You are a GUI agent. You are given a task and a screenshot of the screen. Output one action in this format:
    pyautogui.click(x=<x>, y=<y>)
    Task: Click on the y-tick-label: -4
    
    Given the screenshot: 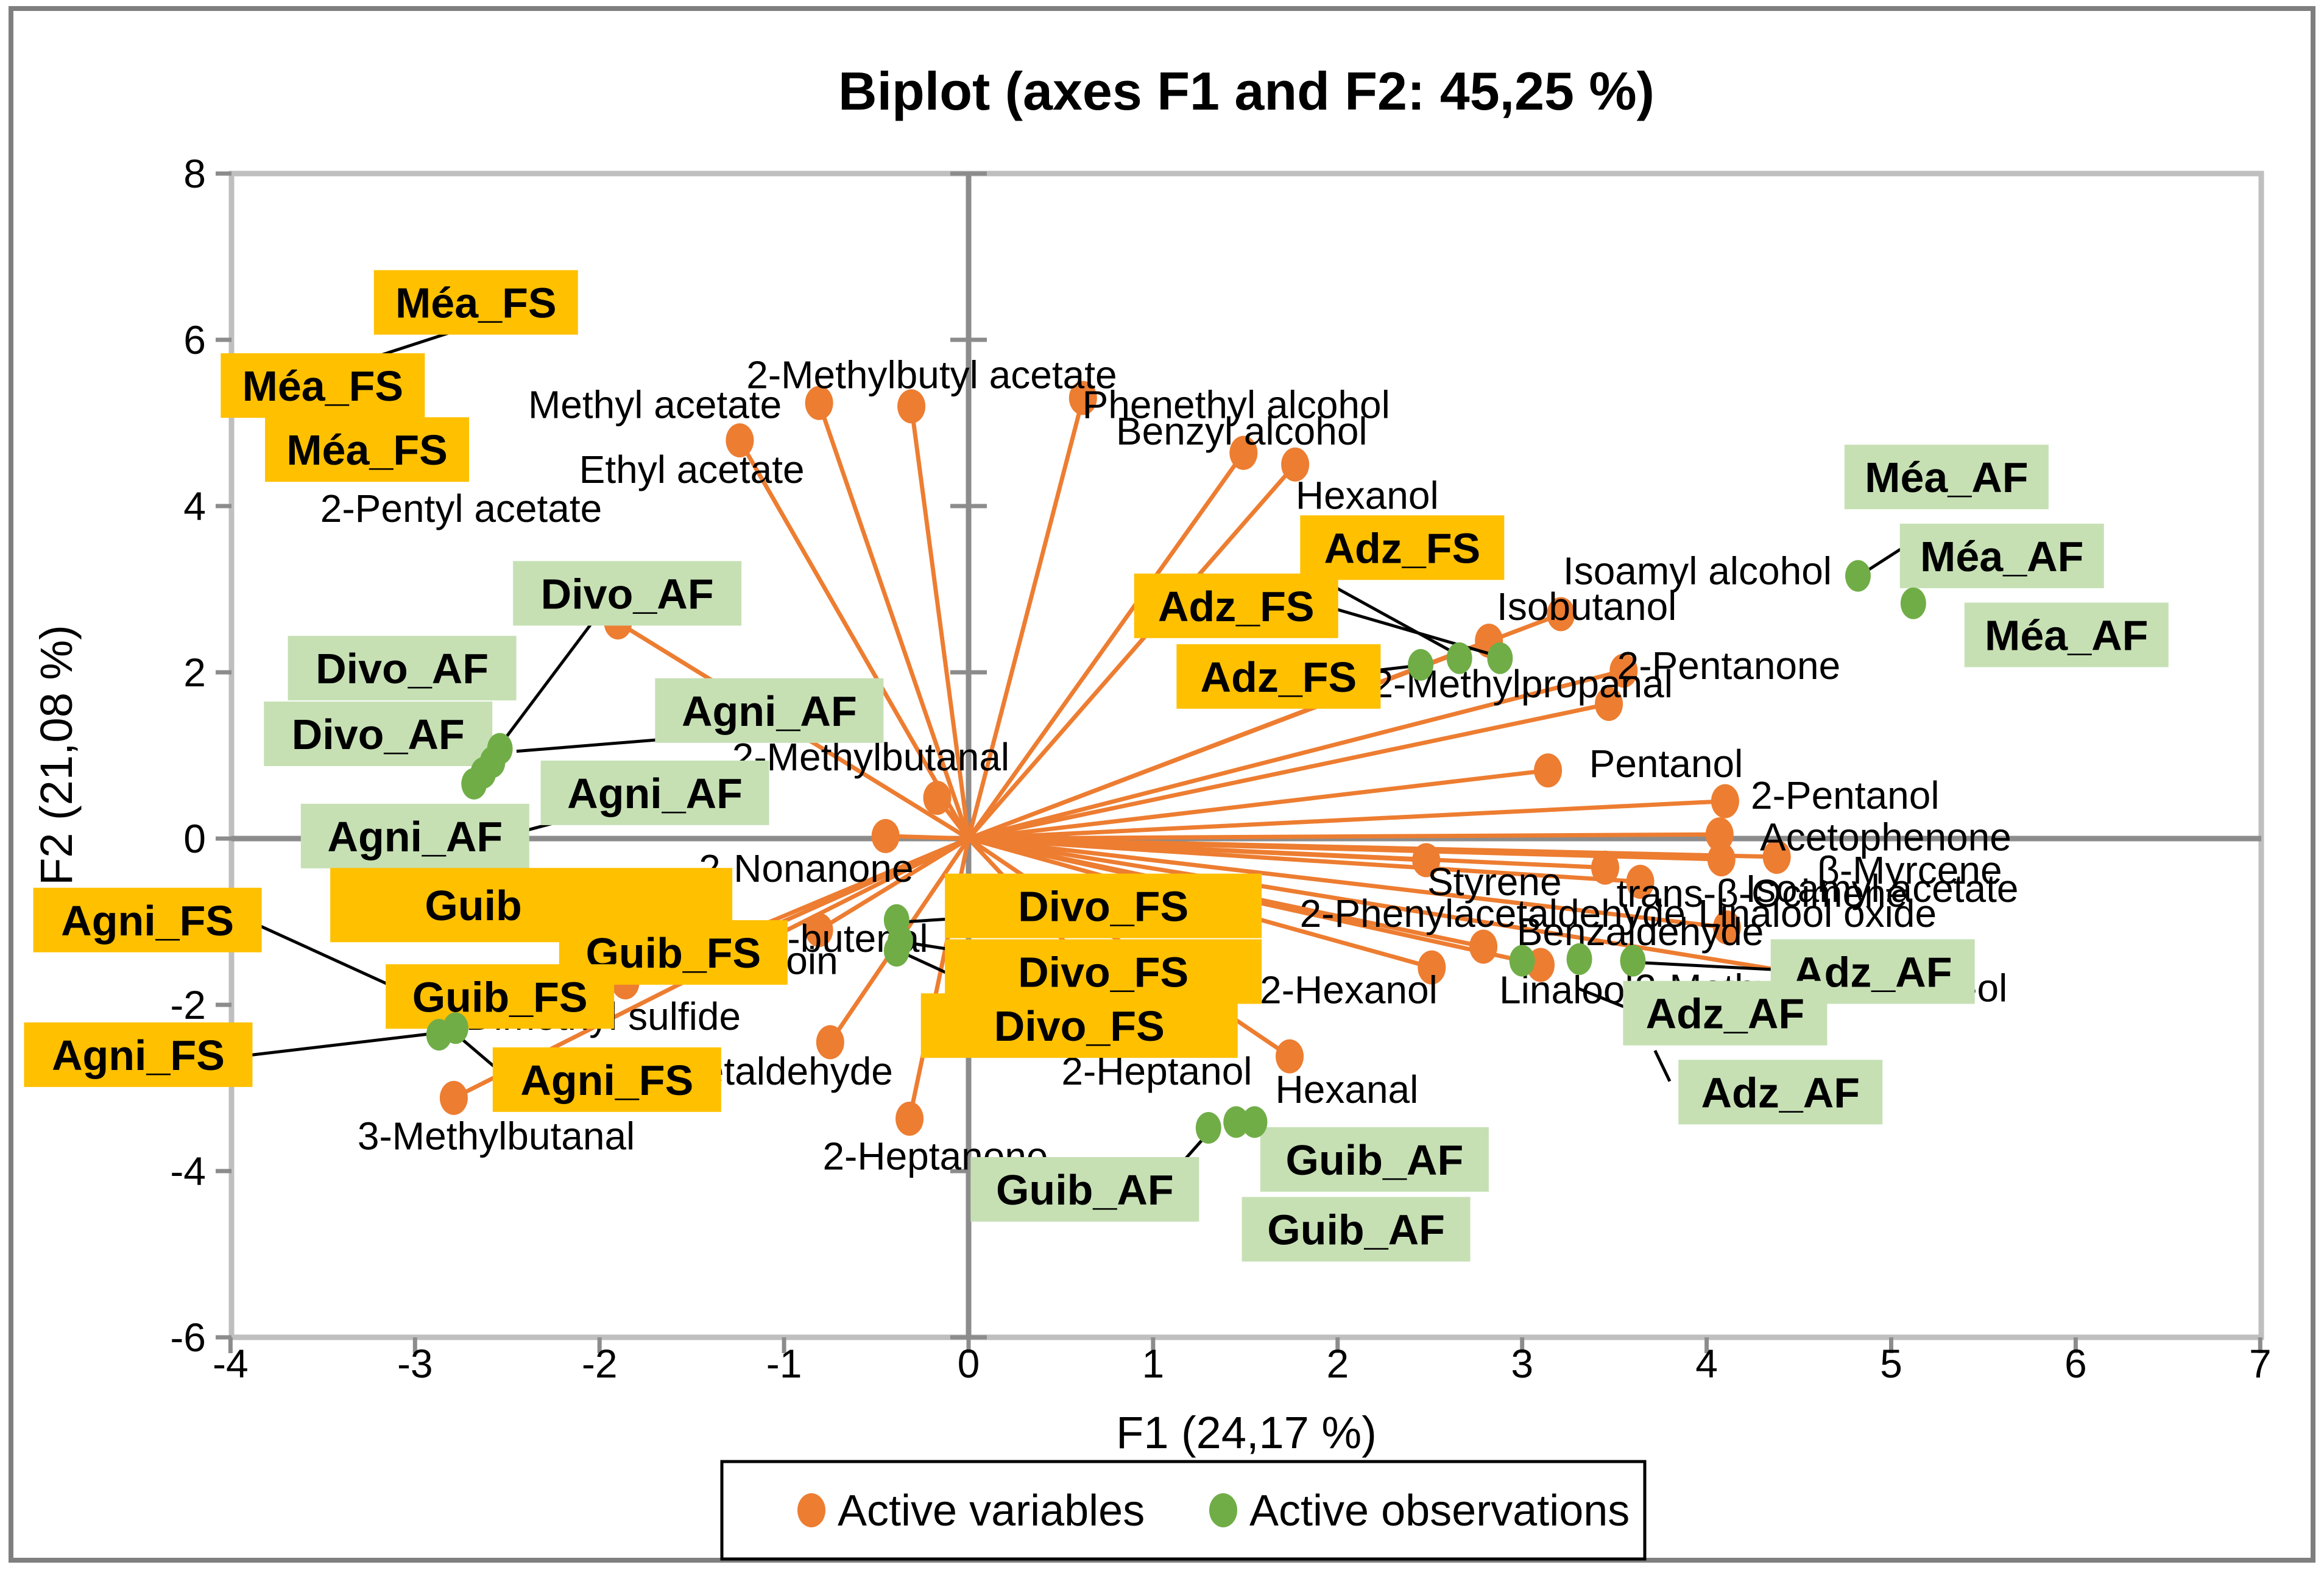 What is the action you would take?
    pyautogui.click(x=188, y=1171)
    